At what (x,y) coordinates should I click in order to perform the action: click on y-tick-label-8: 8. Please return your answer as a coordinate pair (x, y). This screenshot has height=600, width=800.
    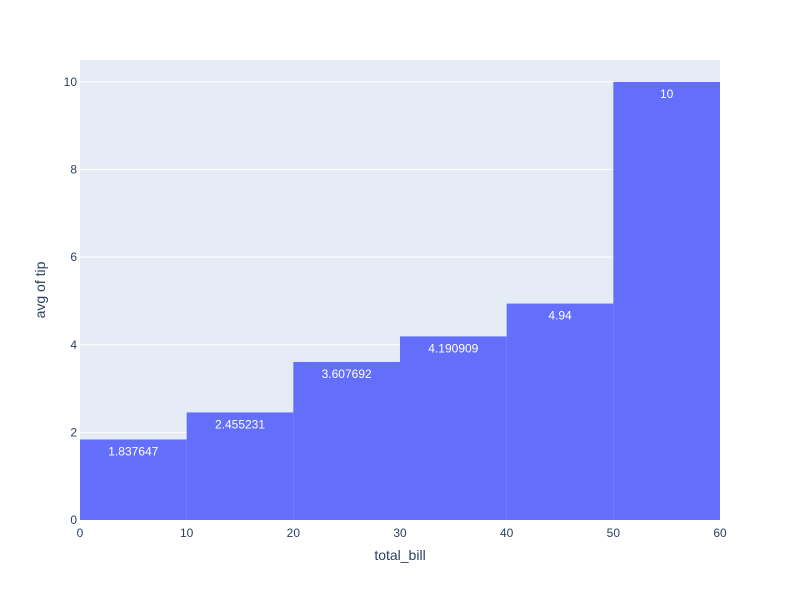
    Looking at the image, I should click on (73, 170).